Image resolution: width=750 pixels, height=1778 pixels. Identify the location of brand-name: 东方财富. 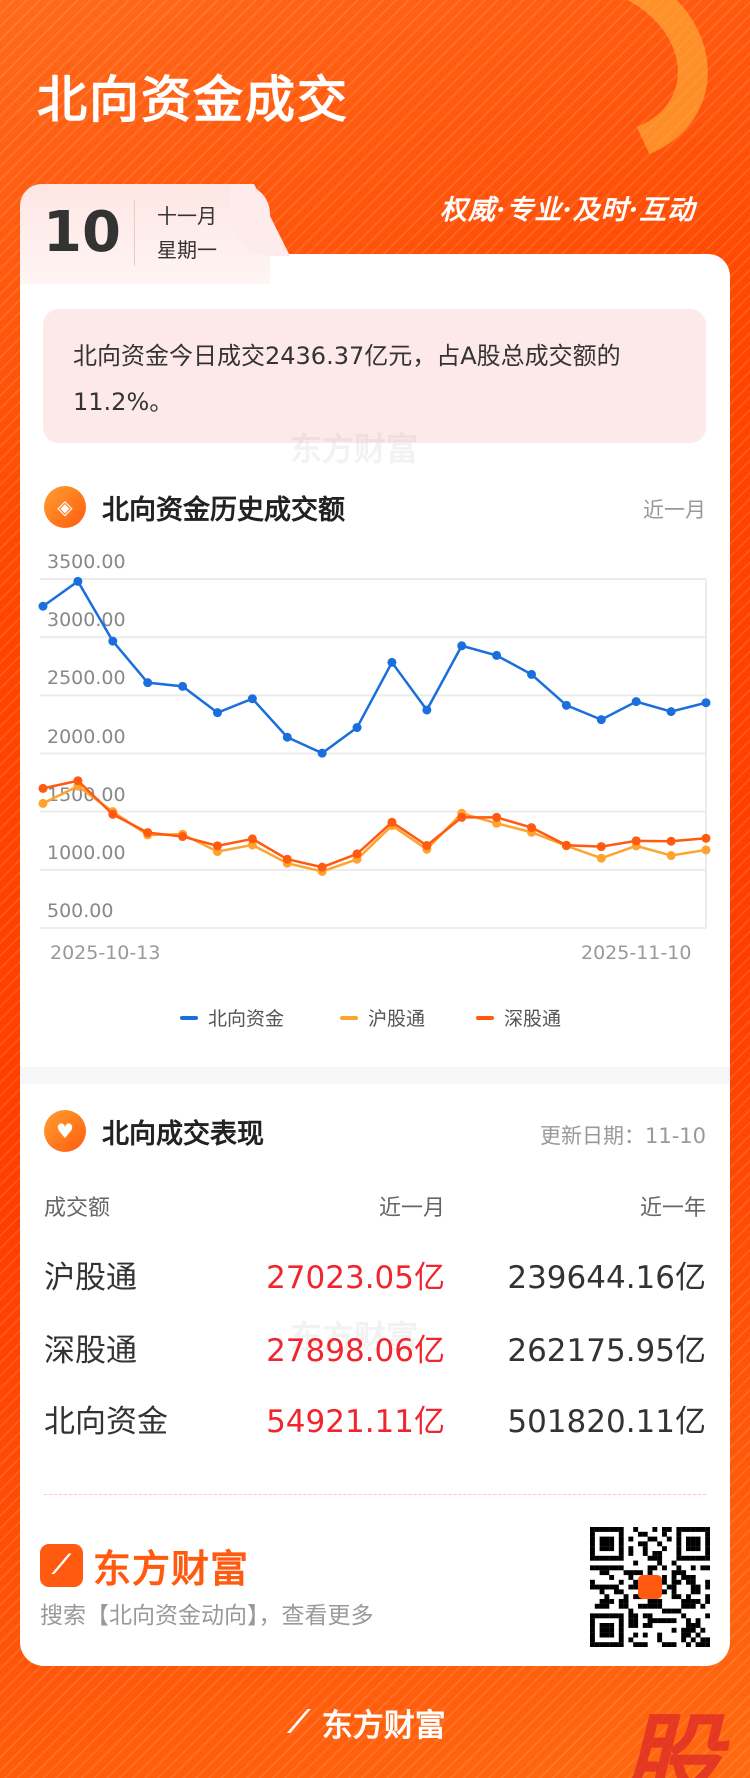
(171, 1569).